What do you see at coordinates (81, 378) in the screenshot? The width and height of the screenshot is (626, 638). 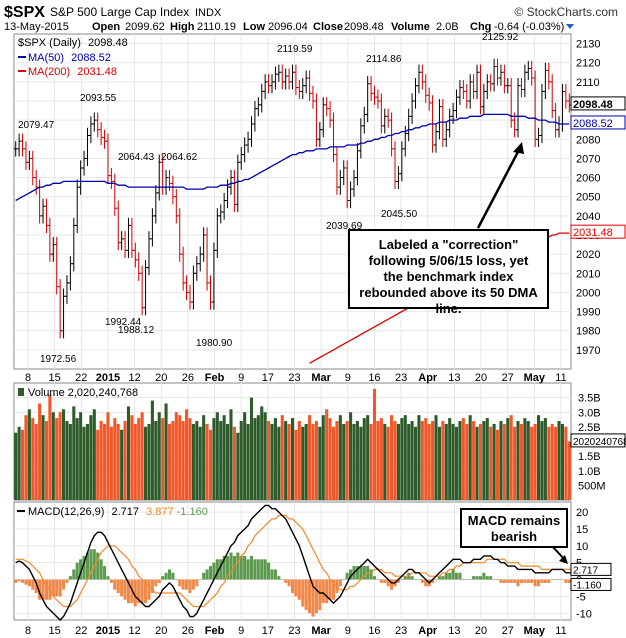 I see `price-x-tick-label: 22` at bounding box center [81, 378].